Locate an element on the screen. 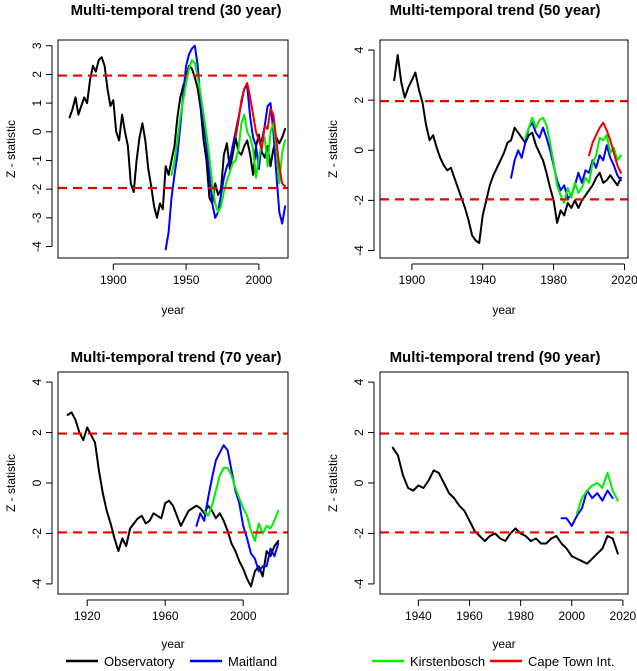 The width and height of the screenshot is (637, 671). chart-title: Multi-temporal trend (70 year) is located at coordinates (176, 357).